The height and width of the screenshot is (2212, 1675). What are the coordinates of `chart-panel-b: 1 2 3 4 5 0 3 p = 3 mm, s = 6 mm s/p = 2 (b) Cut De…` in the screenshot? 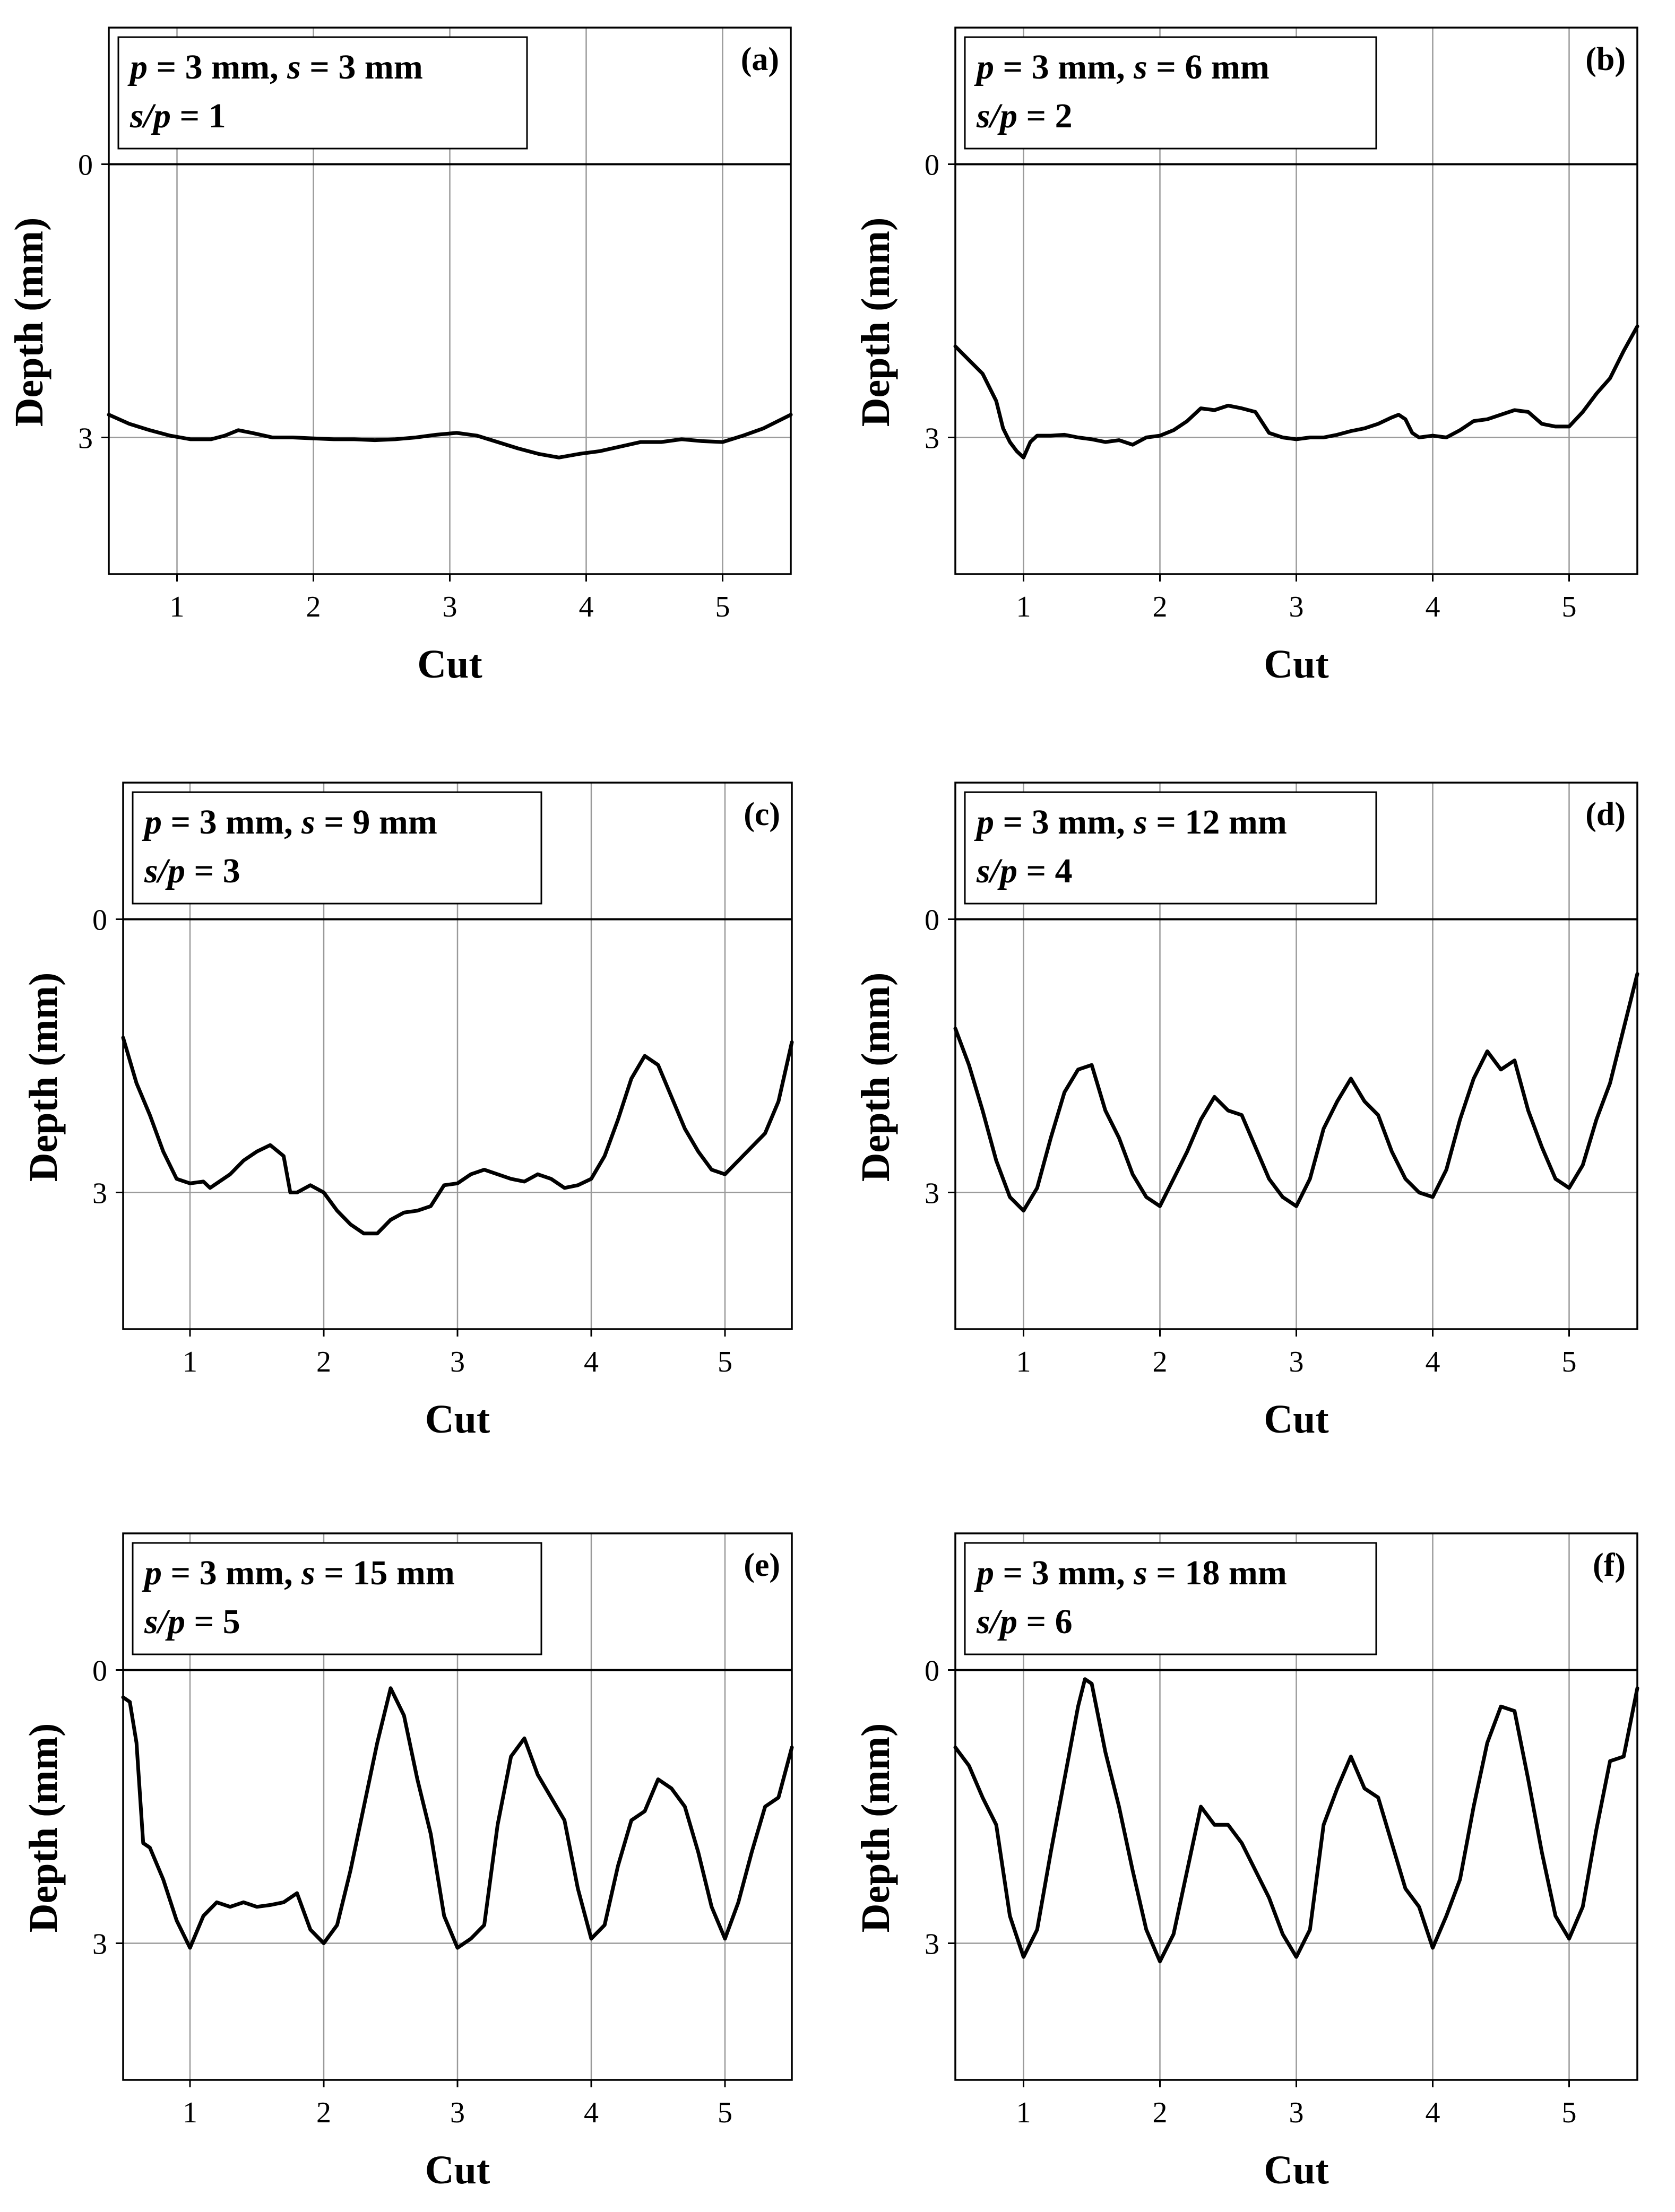 It's located at (1246, 357).